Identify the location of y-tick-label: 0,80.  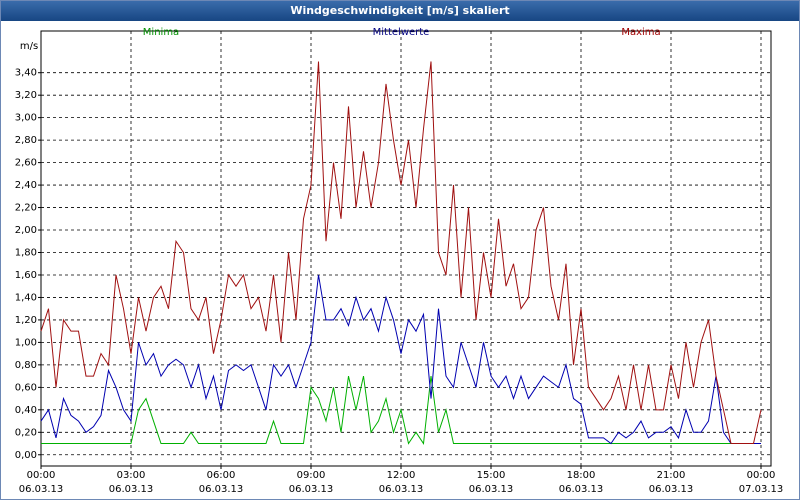
(26, 365).